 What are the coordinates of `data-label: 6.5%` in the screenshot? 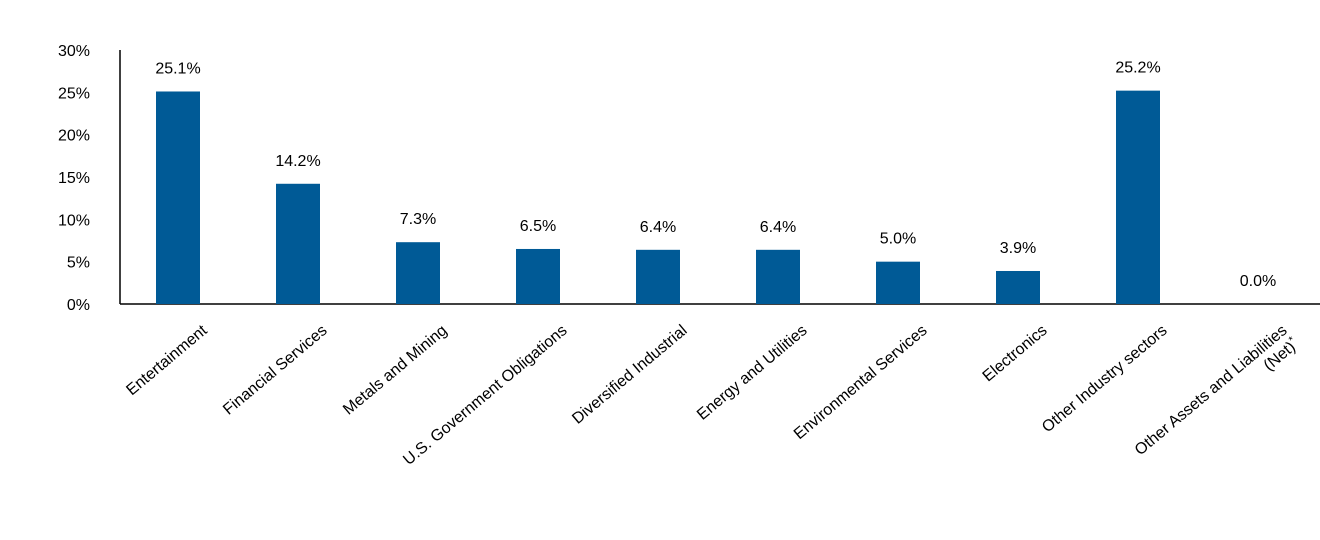 It's located at (538, 226).